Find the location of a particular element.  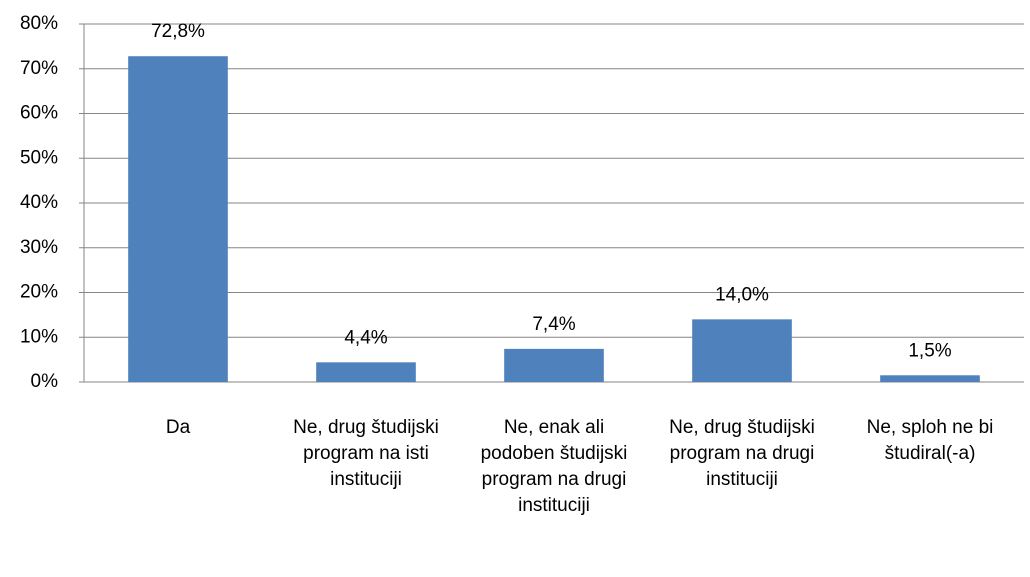

y-tick-label: 0% is located at coordinates (45, 381).